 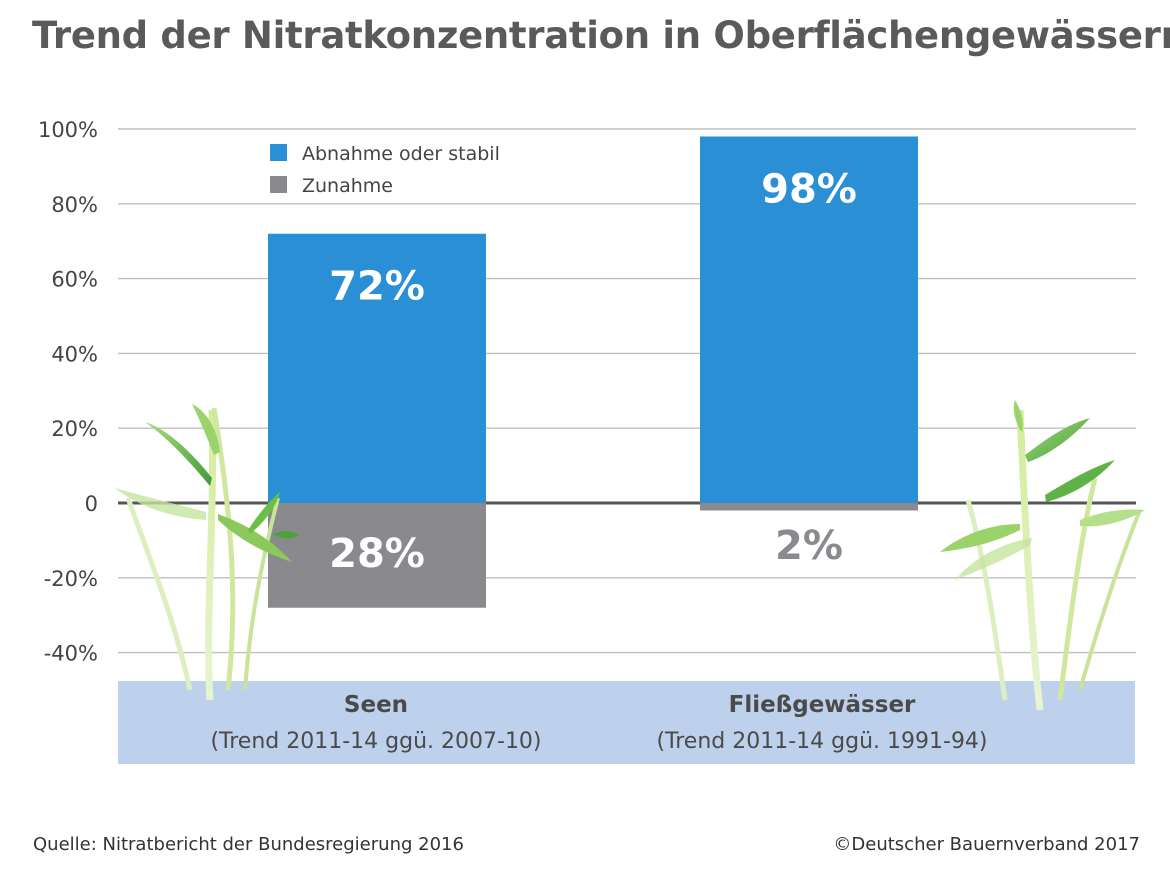 I want to click on value-label-zunahme-0: 28%, so click(x=377, y=554).